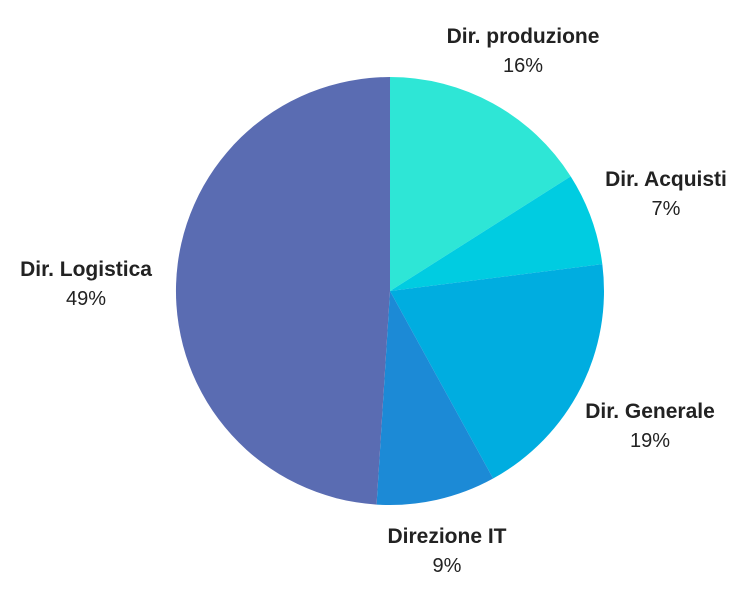  I want to click on pie-slice-dir-produzione, so click(480, 184).